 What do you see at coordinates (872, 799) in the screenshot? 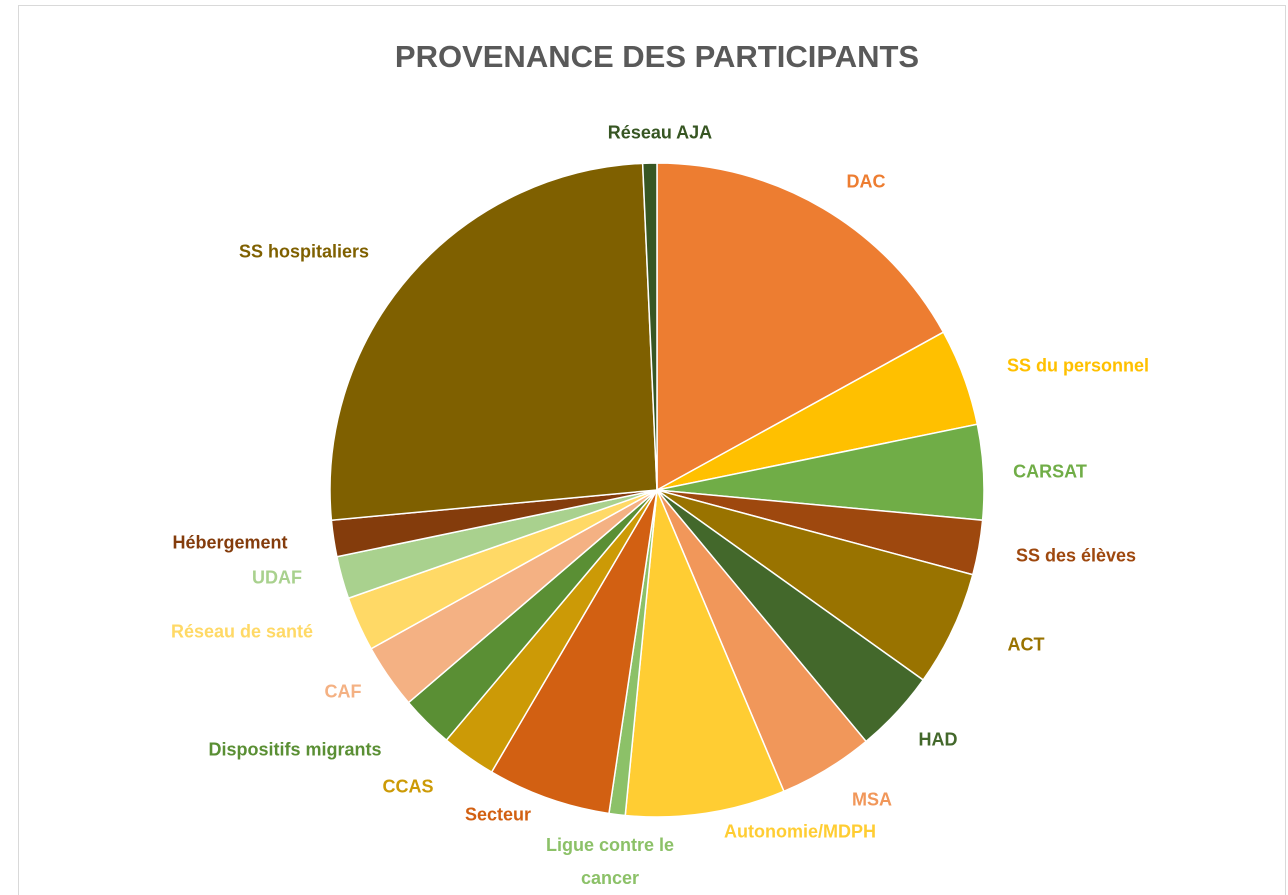
I see `slice-label: MSA` at bounding box center [872, 799].